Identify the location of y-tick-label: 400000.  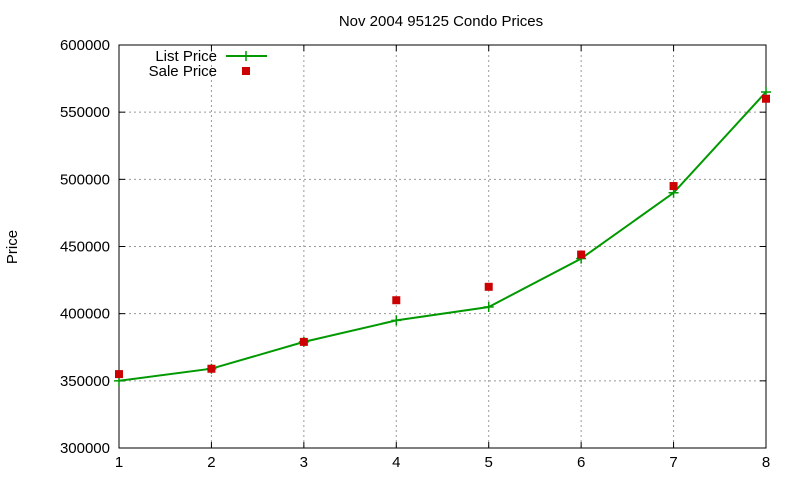
(85, 314).